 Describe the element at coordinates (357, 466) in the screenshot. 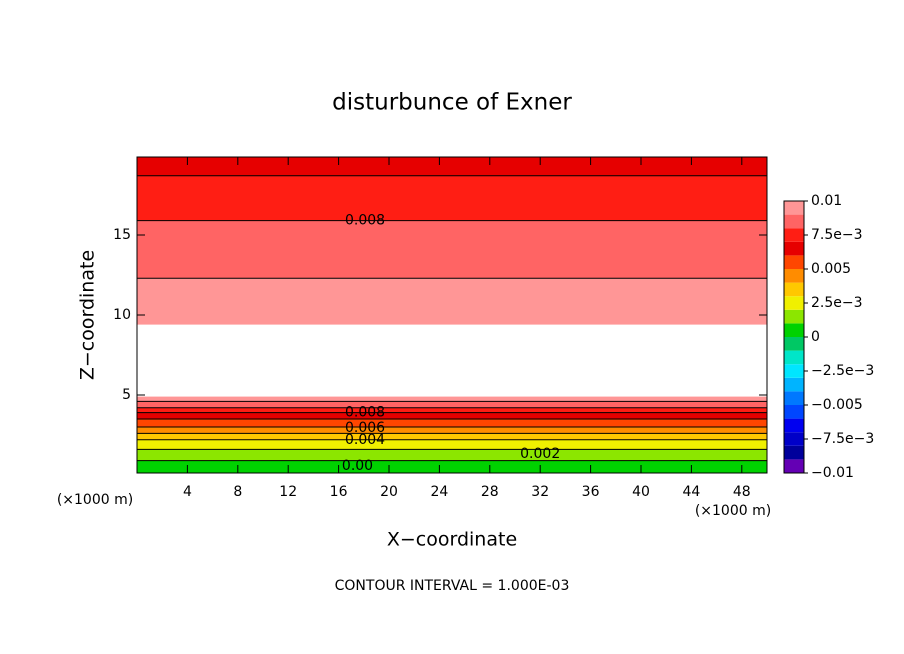

I see `contour-label: 0.00` at that location.